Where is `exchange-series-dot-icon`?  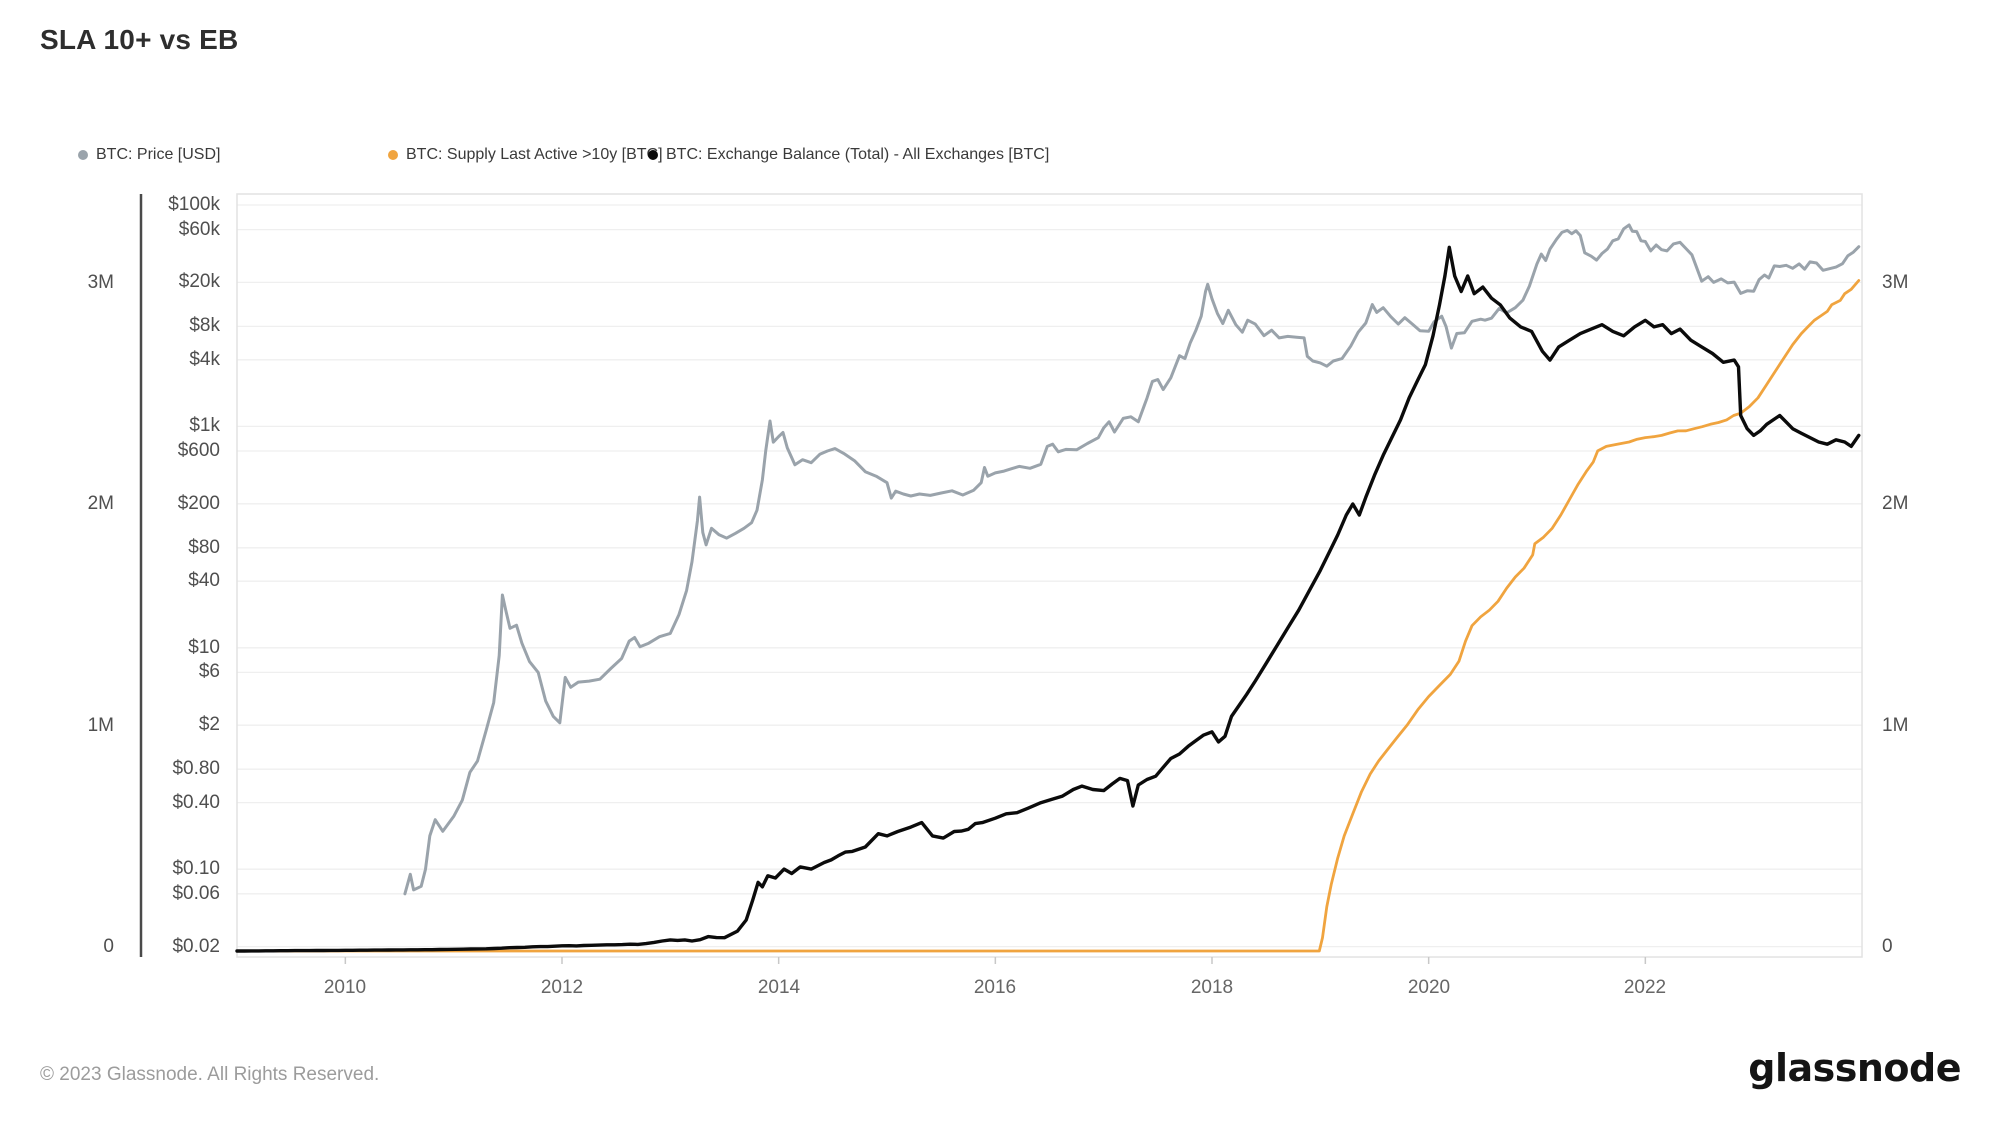 exchange-series-dot-icon is located at coordinates (653, 155).